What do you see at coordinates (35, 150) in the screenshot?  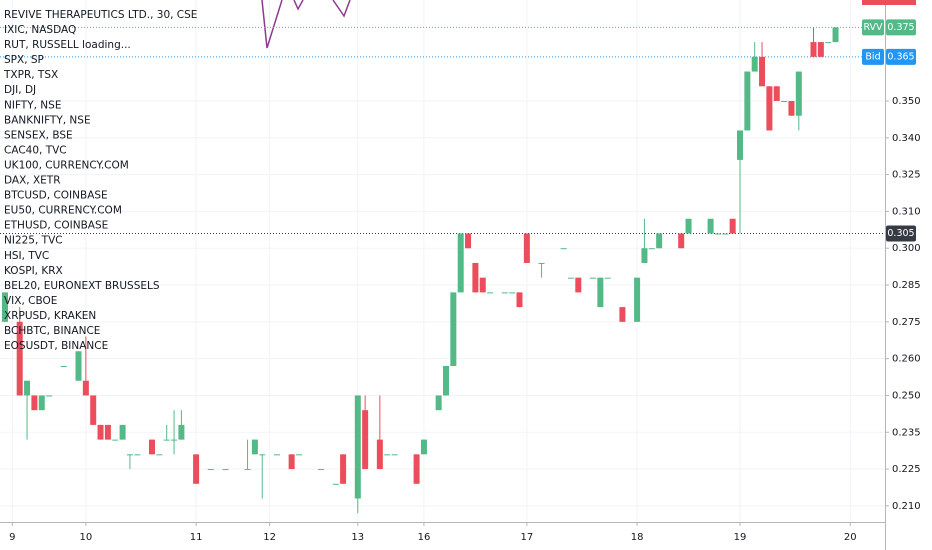 I see `symbol-entry: CAC40, TVC` at bounding box center [35, 150].